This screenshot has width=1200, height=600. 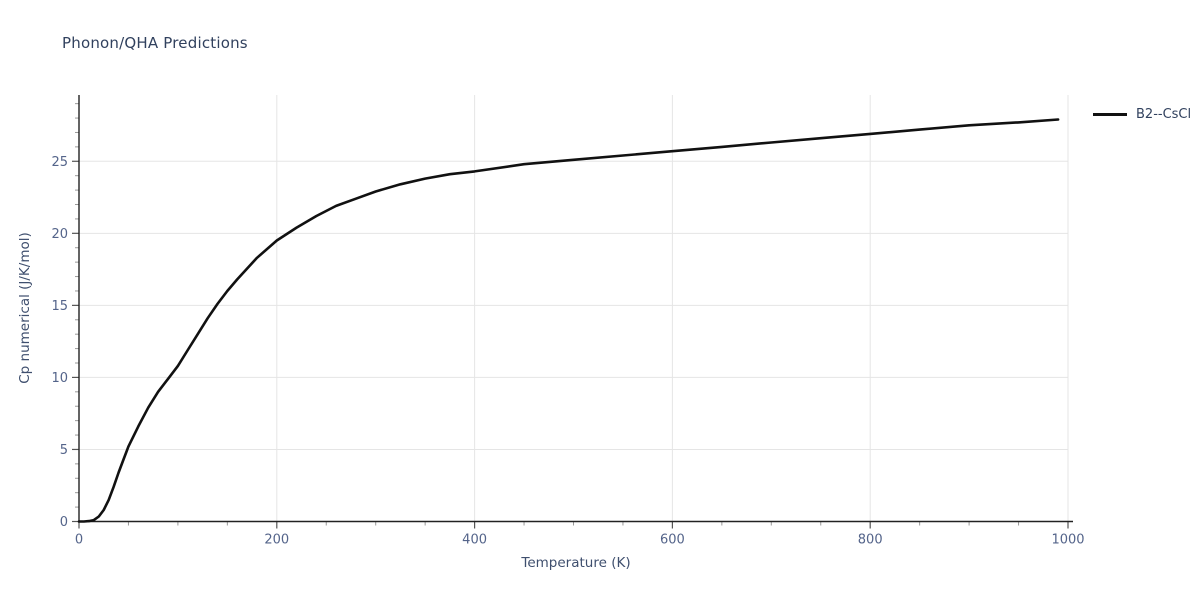 What do you see at coordinates (64, 450) in the screenshot?
I see `y-tick-label: 5` at bounding box center [64, 450].